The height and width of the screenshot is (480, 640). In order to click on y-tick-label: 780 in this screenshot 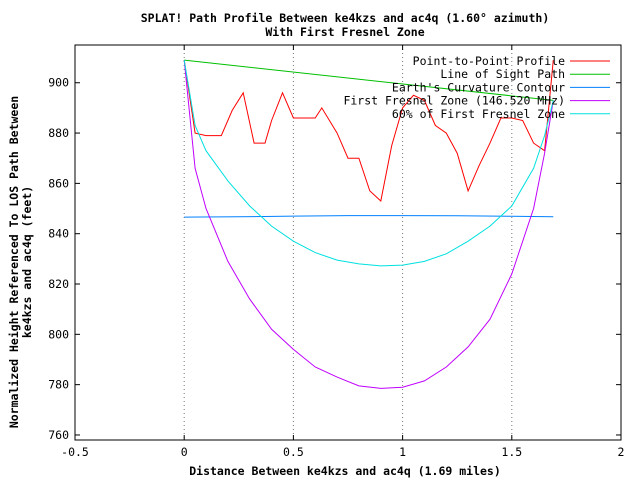, I will do `click(58, 385)`.